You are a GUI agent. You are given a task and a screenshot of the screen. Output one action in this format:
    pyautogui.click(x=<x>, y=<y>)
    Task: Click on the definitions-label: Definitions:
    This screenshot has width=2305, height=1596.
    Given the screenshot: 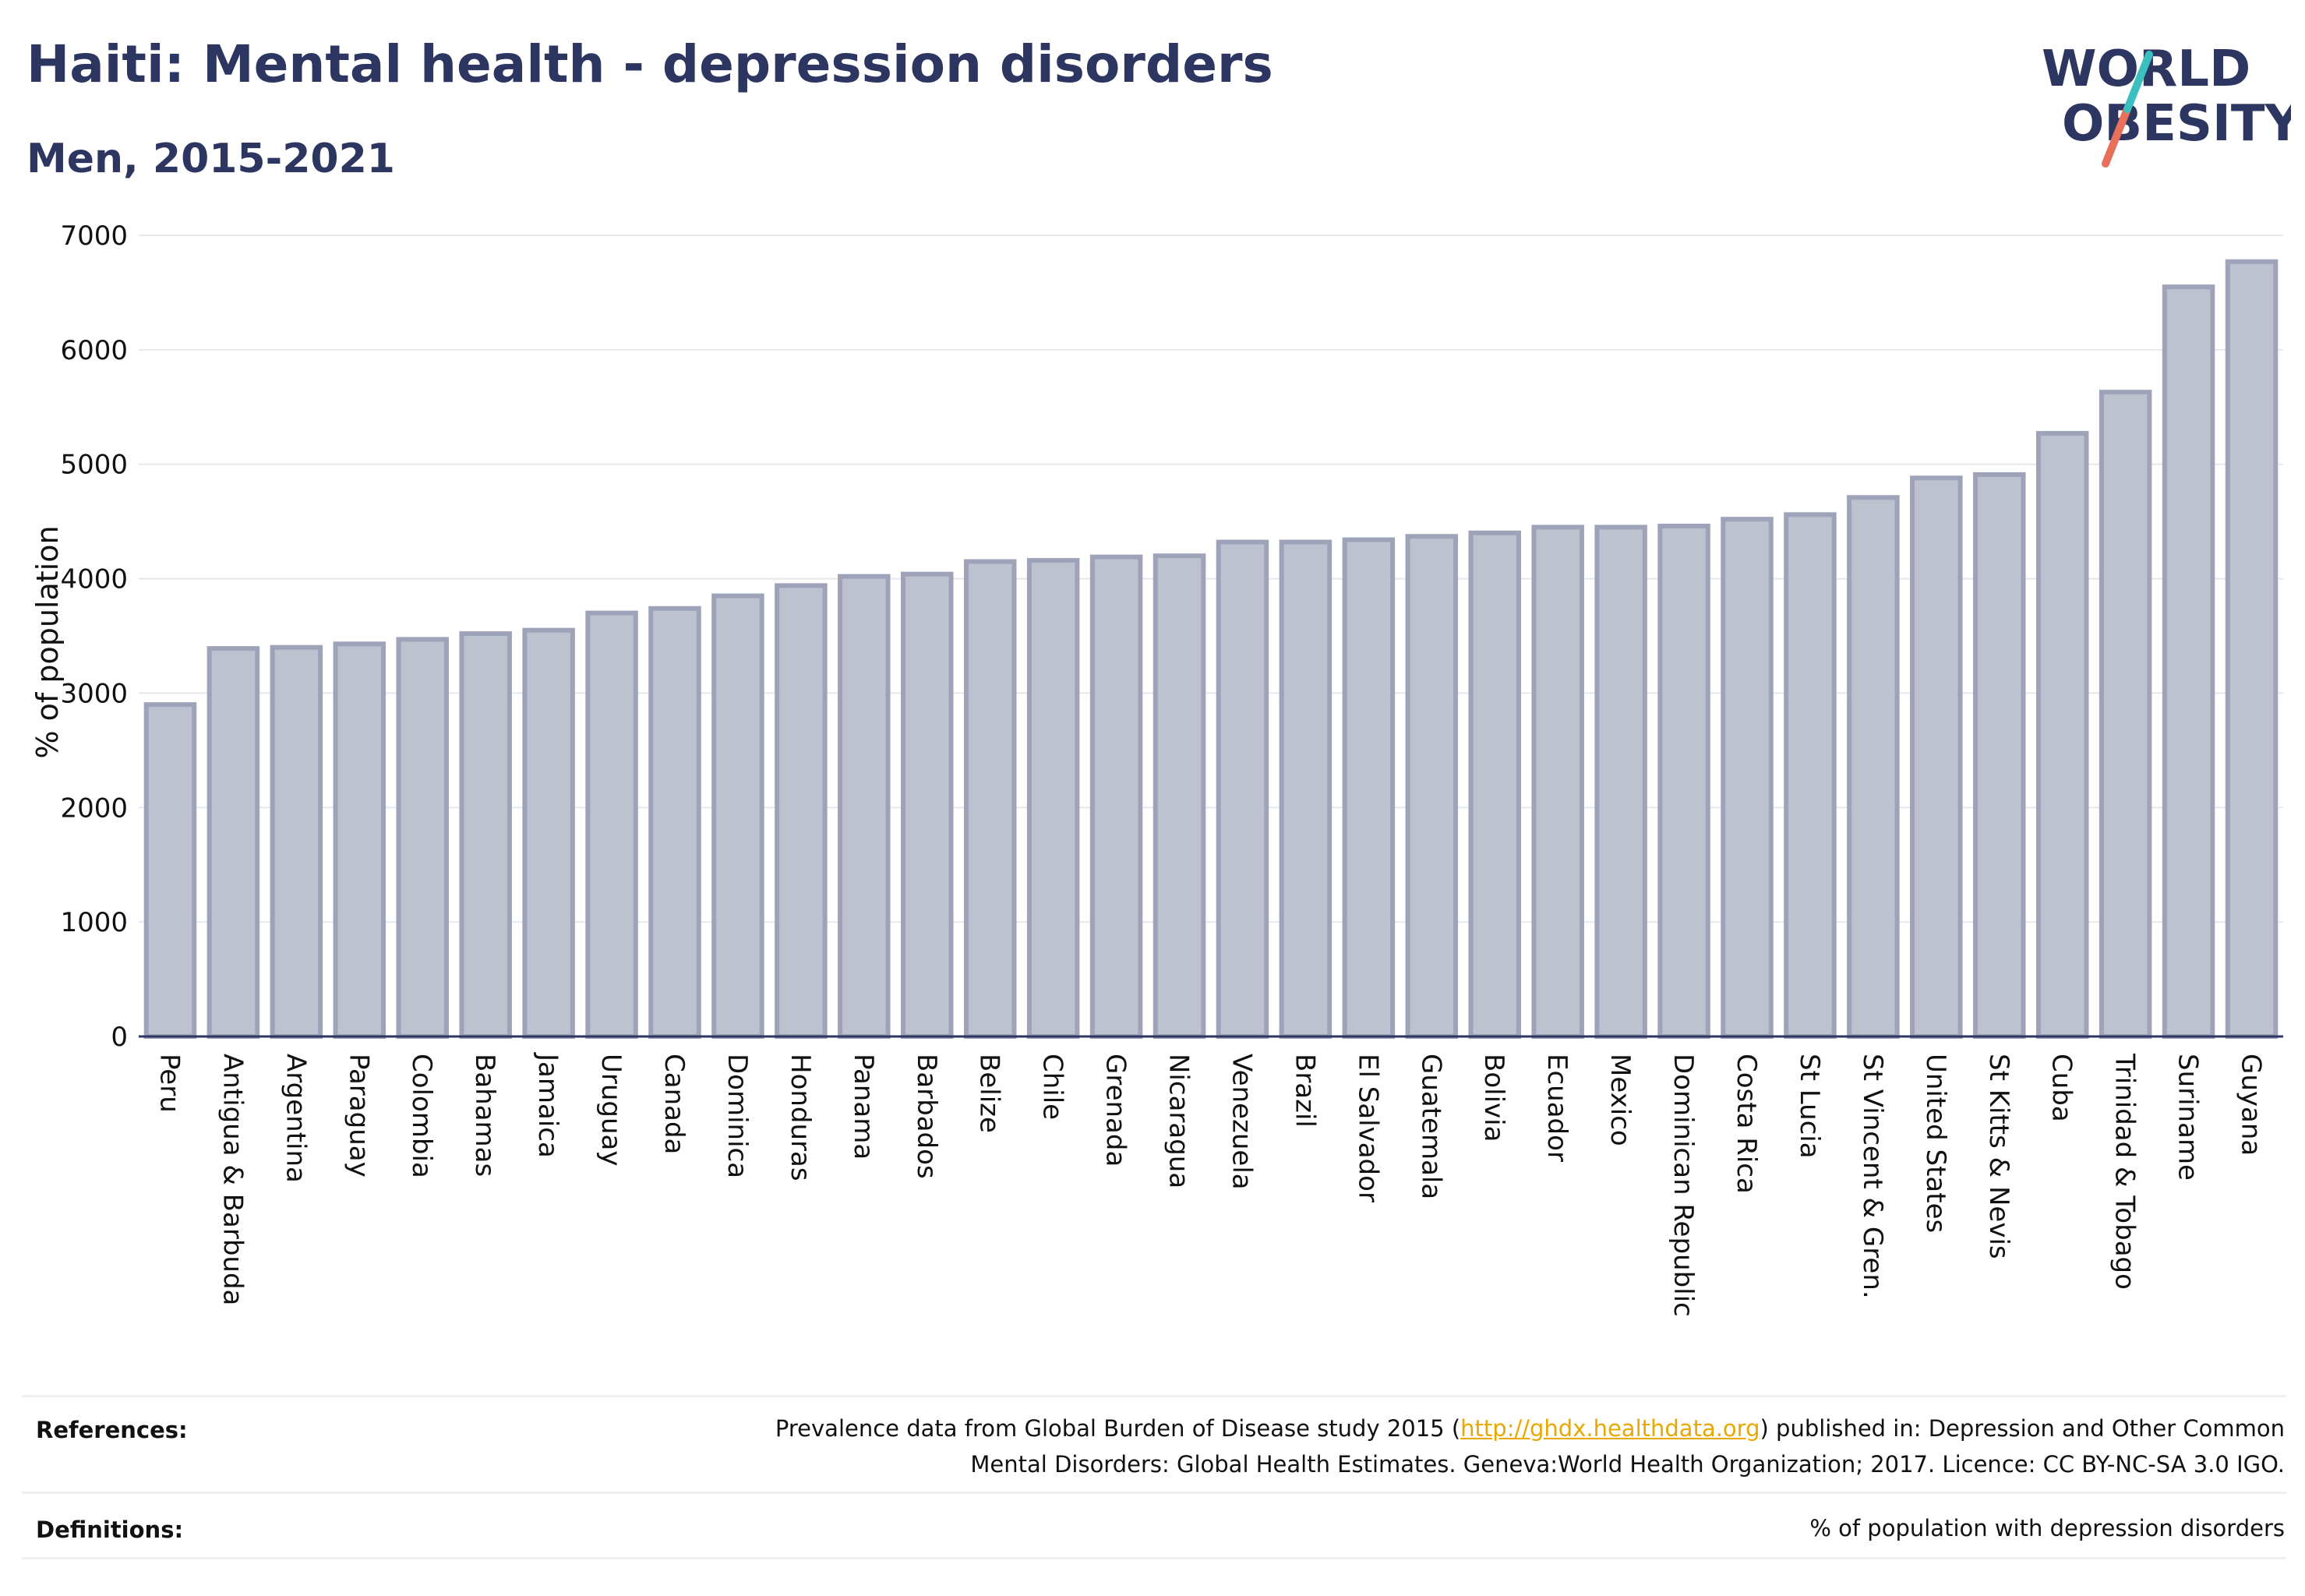 What is the action you would take?
    pyautogui.click(x=110, y=1530)
    